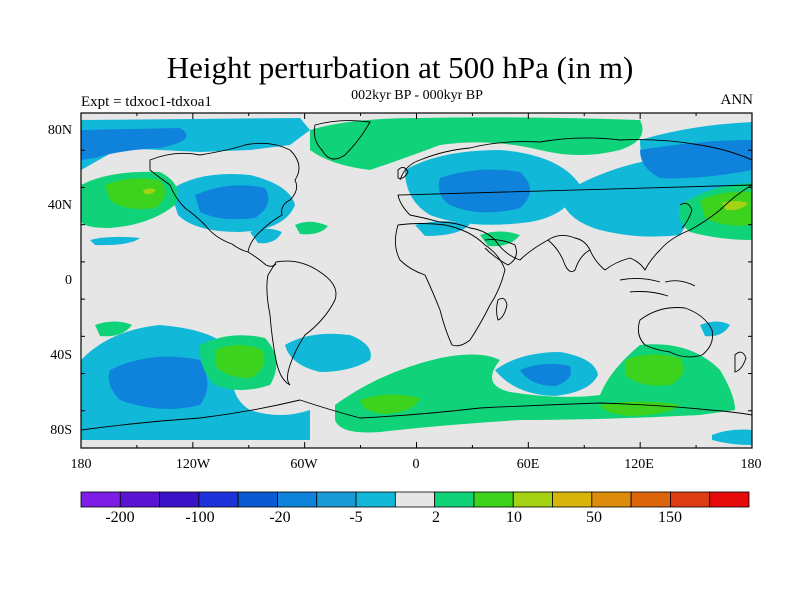  I want to click on neg-deep-north-america, so click(232, 202).